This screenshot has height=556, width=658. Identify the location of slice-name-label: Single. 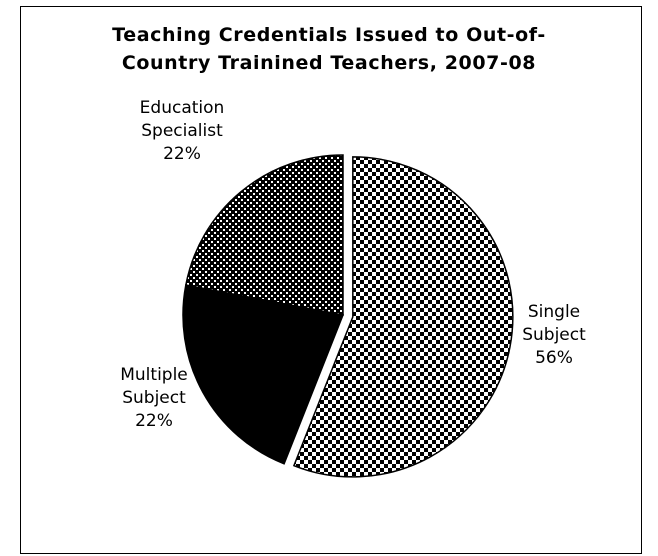
(554, 312).